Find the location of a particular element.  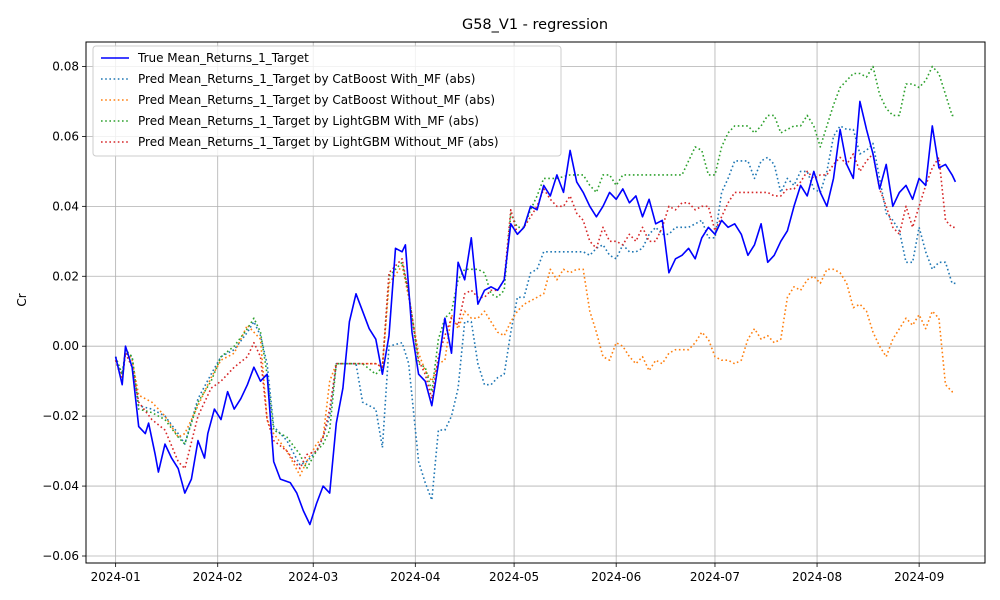

x-tick-label: 2024-03 is located at coordinates (313, 577).